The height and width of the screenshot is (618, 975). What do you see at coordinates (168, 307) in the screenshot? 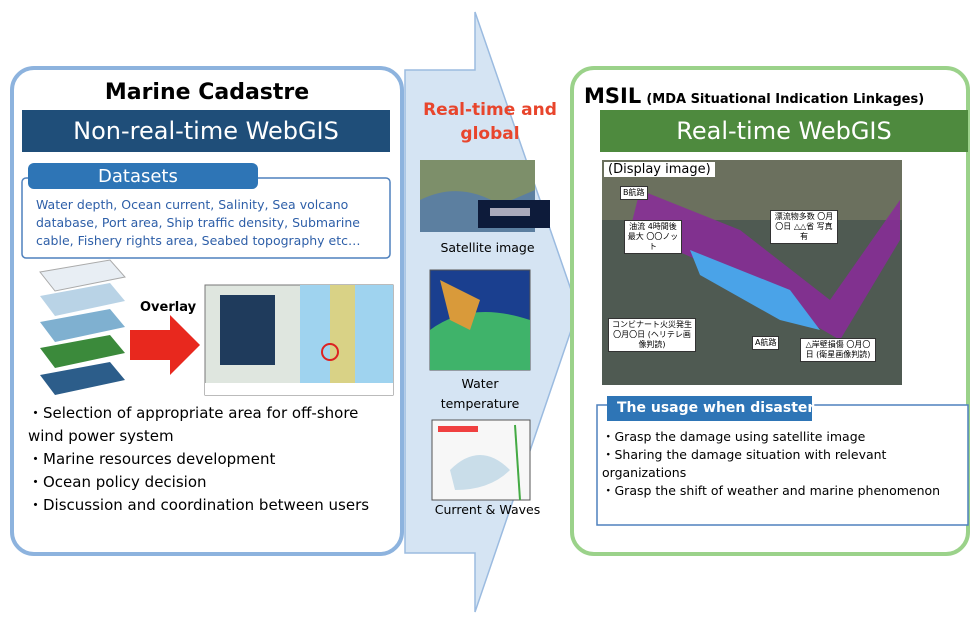
I see `overlay-label: Overlay` at bounding box center [168, 307].